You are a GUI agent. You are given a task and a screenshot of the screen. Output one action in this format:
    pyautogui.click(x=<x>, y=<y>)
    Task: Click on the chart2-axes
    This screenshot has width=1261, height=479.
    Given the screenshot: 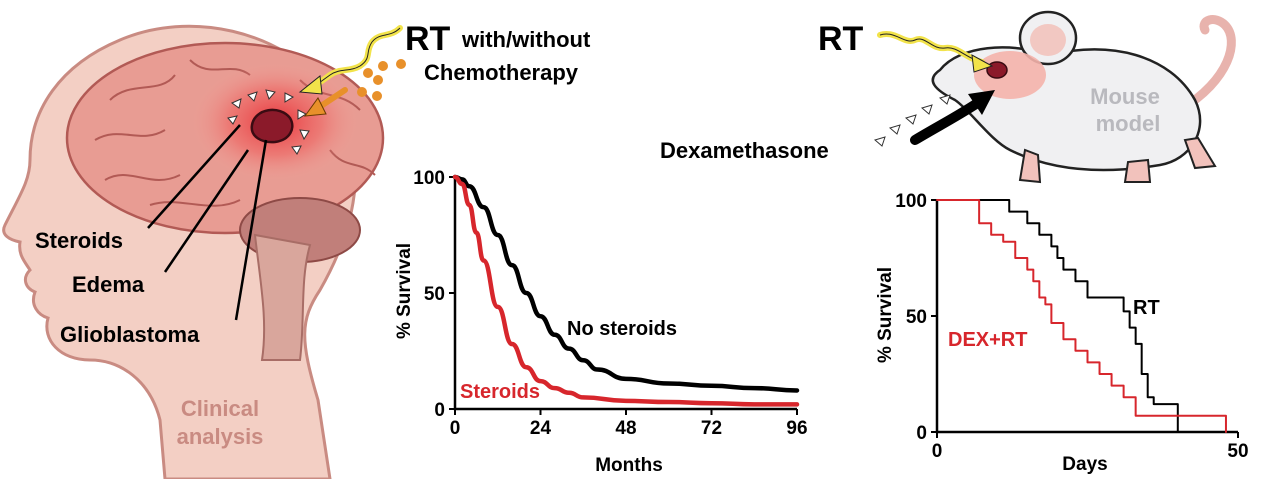 What is the action you would take?
    pyautogui.click(x=1086, y=317)
    